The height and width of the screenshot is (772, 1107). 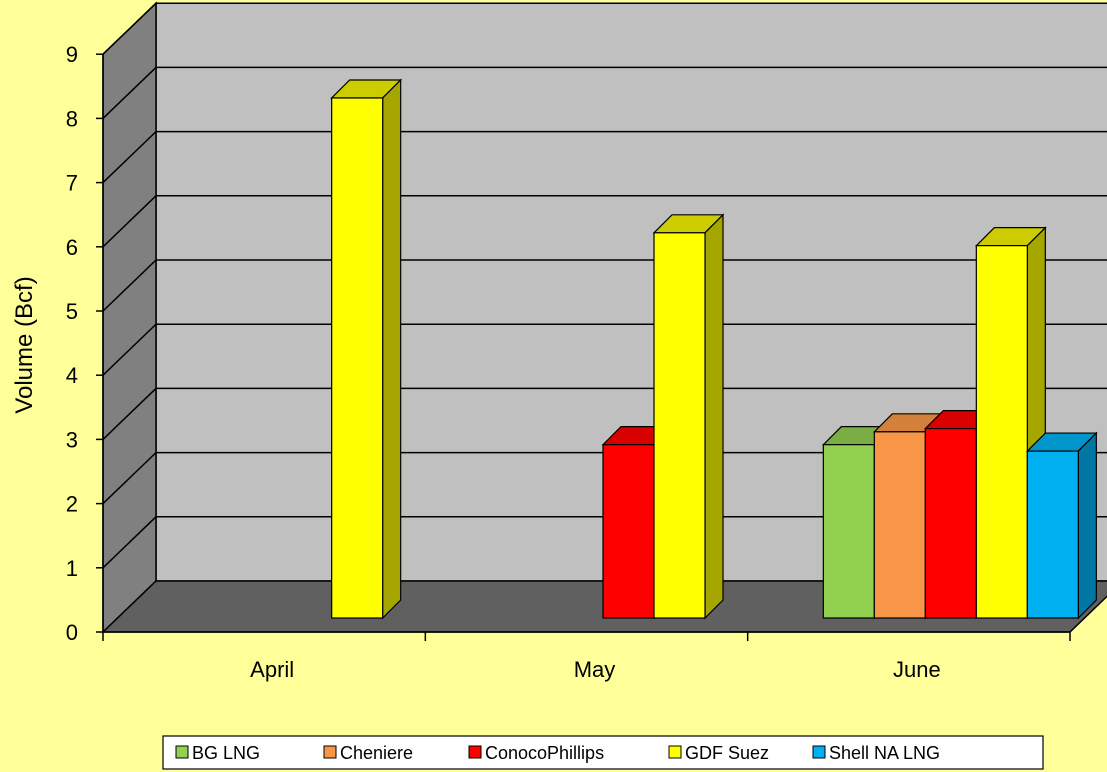 I want to click on legend-label: BG LNG, so click(x=226, y=753).